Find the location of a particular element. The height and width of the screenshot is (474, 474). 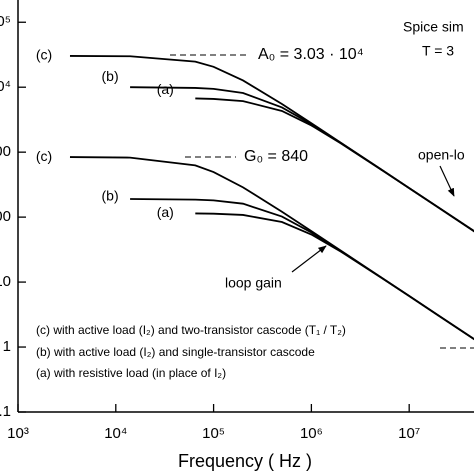

y-tick-label: 0.1 is located at coordinates (5, 411).